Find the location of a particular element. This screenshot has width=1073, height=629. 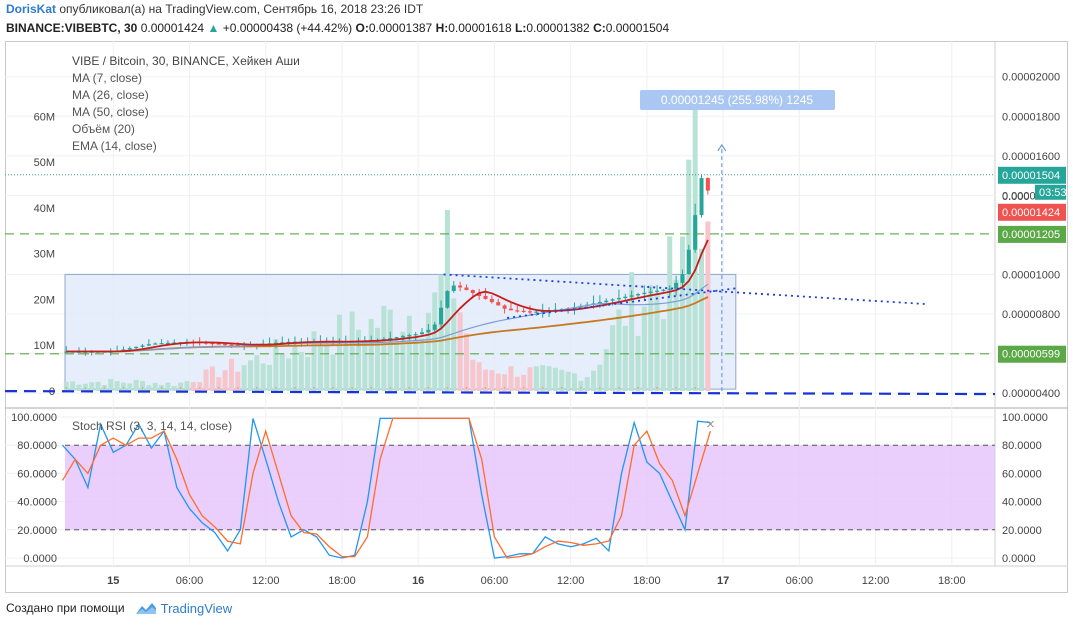

price-change: +0.00000438 (+44.42%) is located at coordinates (287, 28).